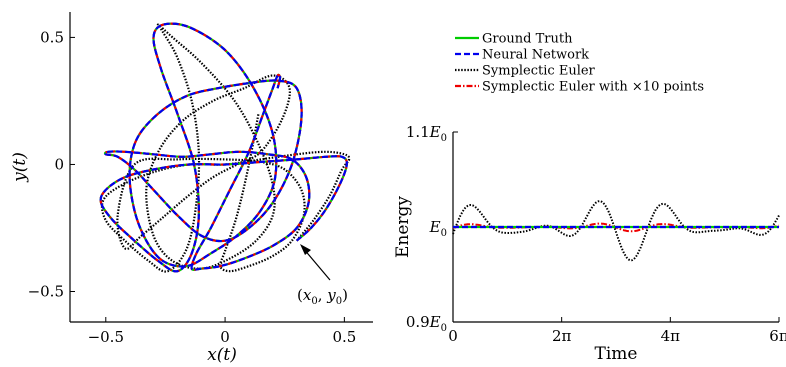 The image size is (786, 367). I want to click on legend-entry-symplectic-euler-with-10-points: Symplectic Euler with ×10 points, so click(579, 87).